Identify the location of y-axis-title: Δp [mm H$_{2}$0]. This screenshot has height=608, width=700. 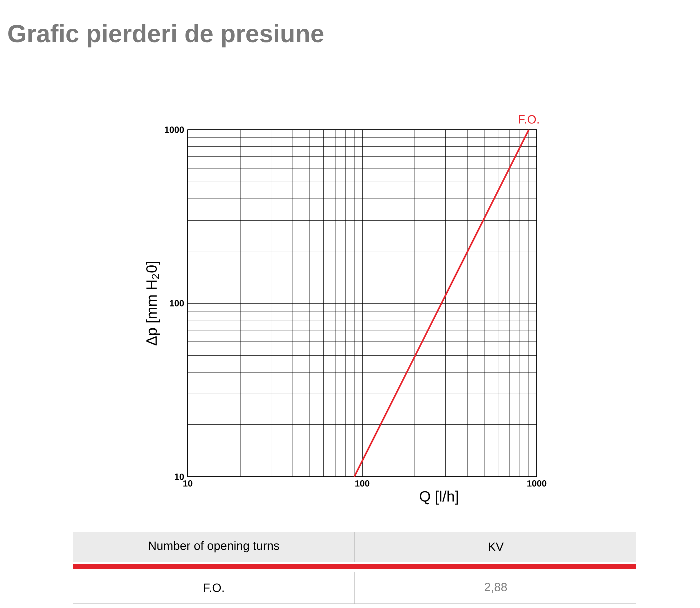
(153, 304).